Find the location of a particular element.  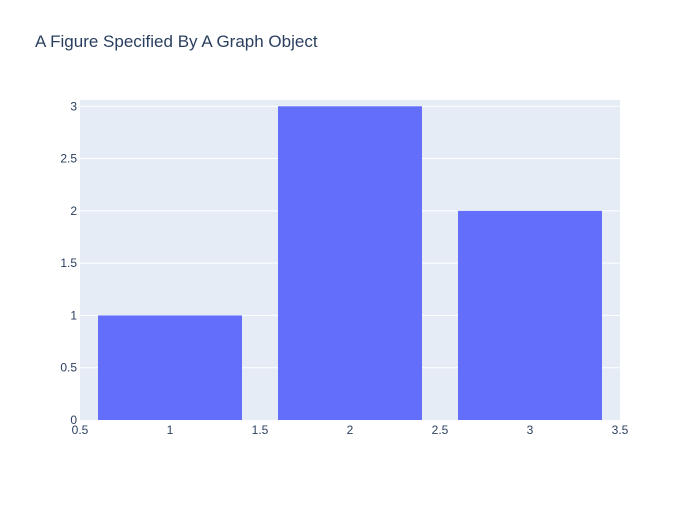

x-tick-label: 3.5 is located at coordinates (620, 430).